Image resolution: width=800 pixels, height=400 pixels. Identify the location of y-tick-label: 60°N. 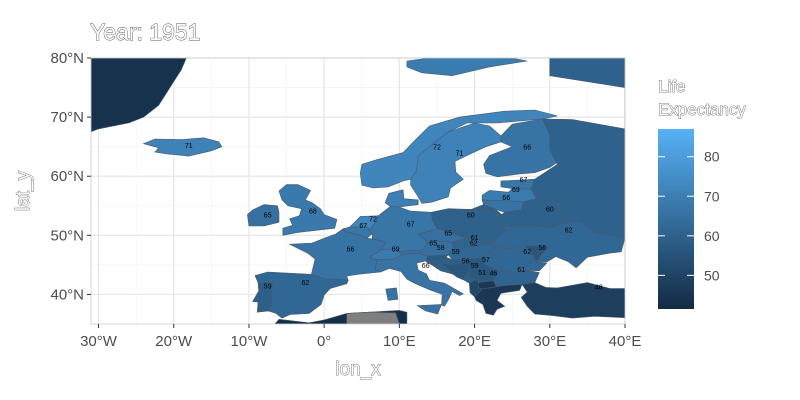
(67, 176).